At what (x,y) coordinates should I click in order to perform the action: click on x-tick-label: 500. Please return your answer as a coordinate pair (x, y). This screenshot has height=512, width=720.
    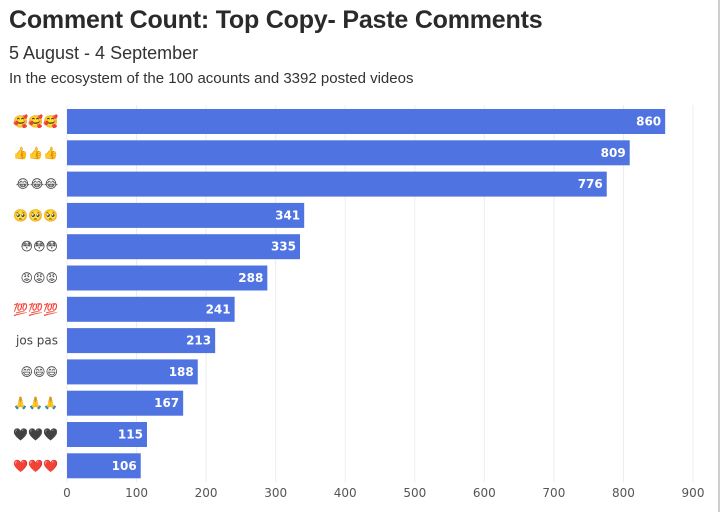
    Looking at the image, I should click on (414, 493).